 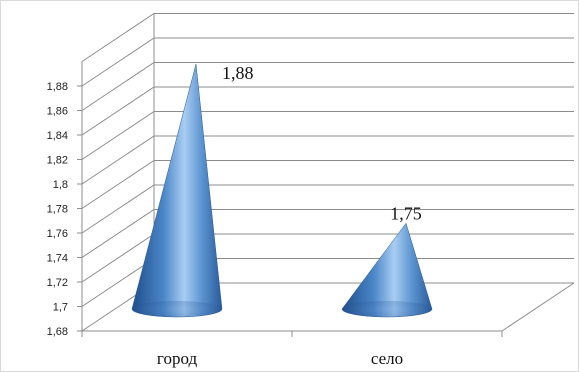 I want to click on category-labels: город село, so click(x=280, y=358).